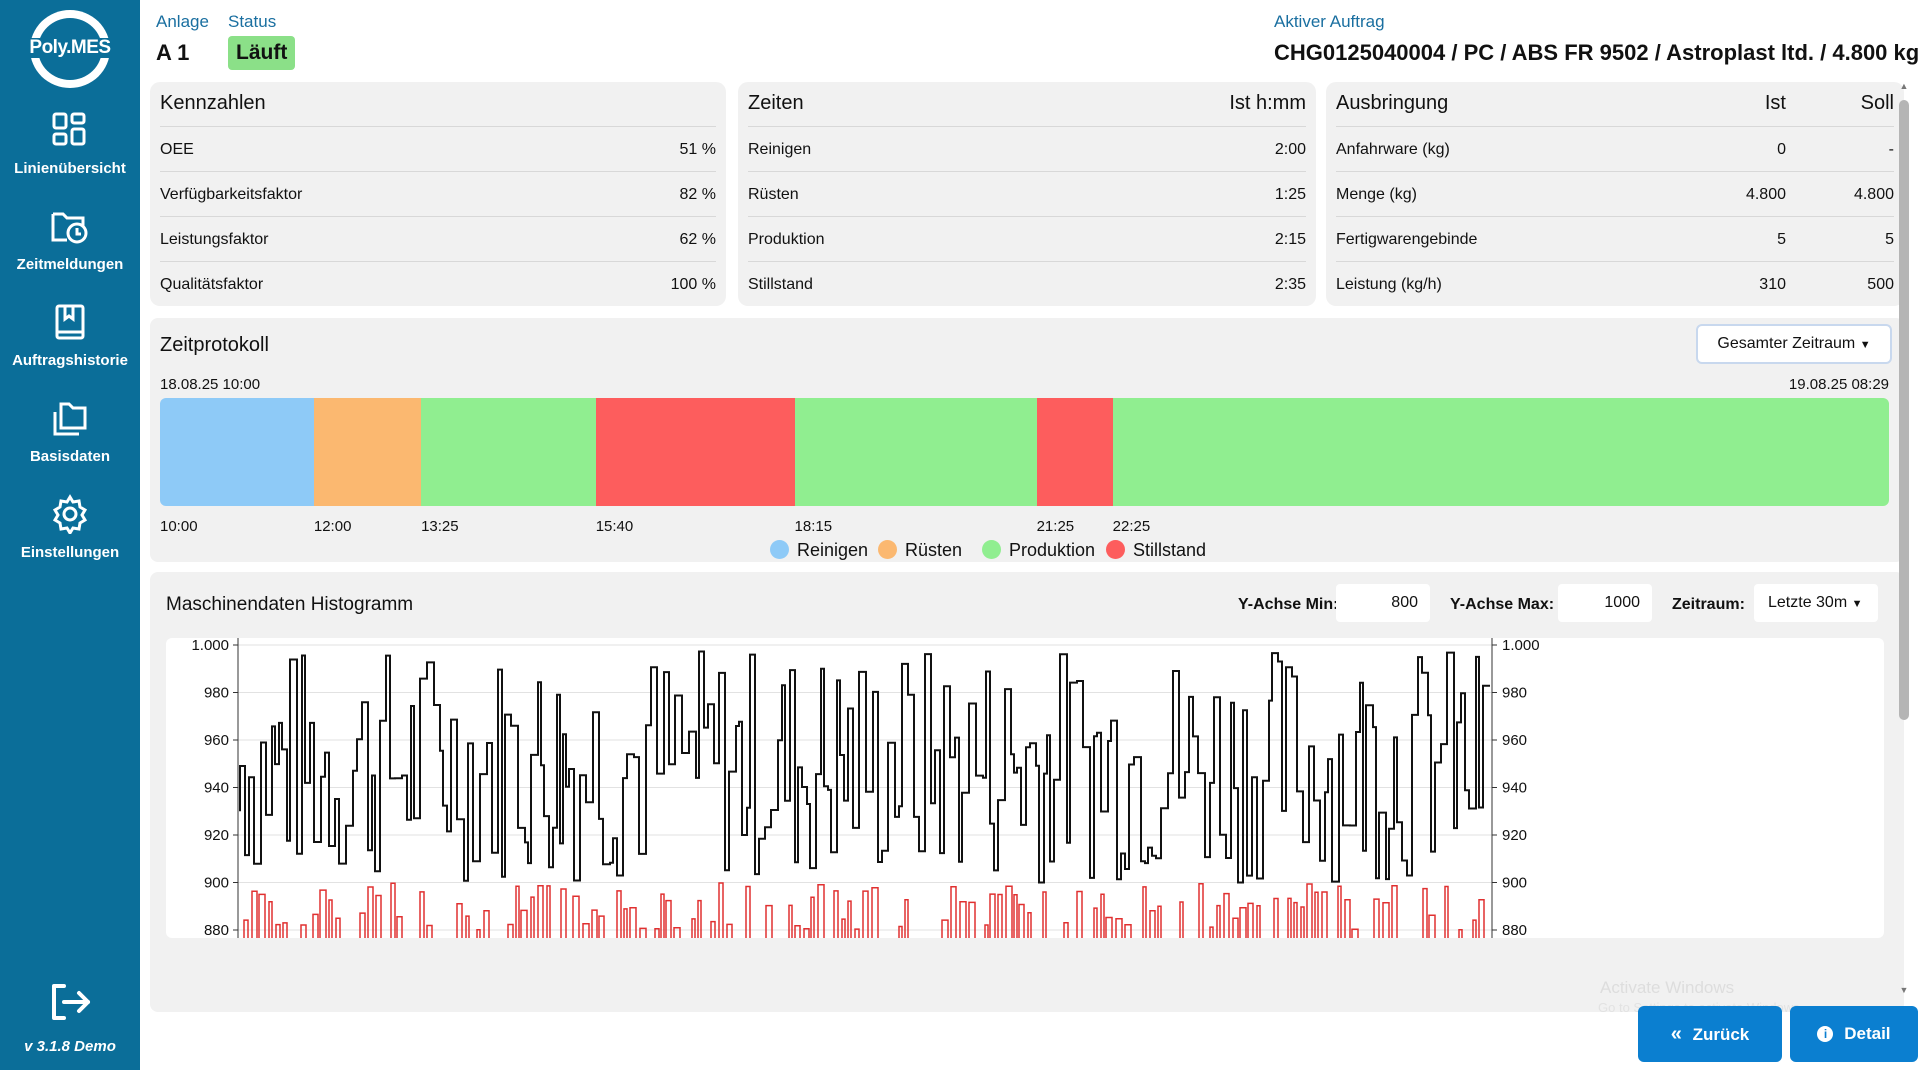 Image resolution: width=1920 pixels, height=1070 pixels. Describe the element at coordinates (786, 239) in the screenshot. I see `zeiten-label: Produktion` at that location.